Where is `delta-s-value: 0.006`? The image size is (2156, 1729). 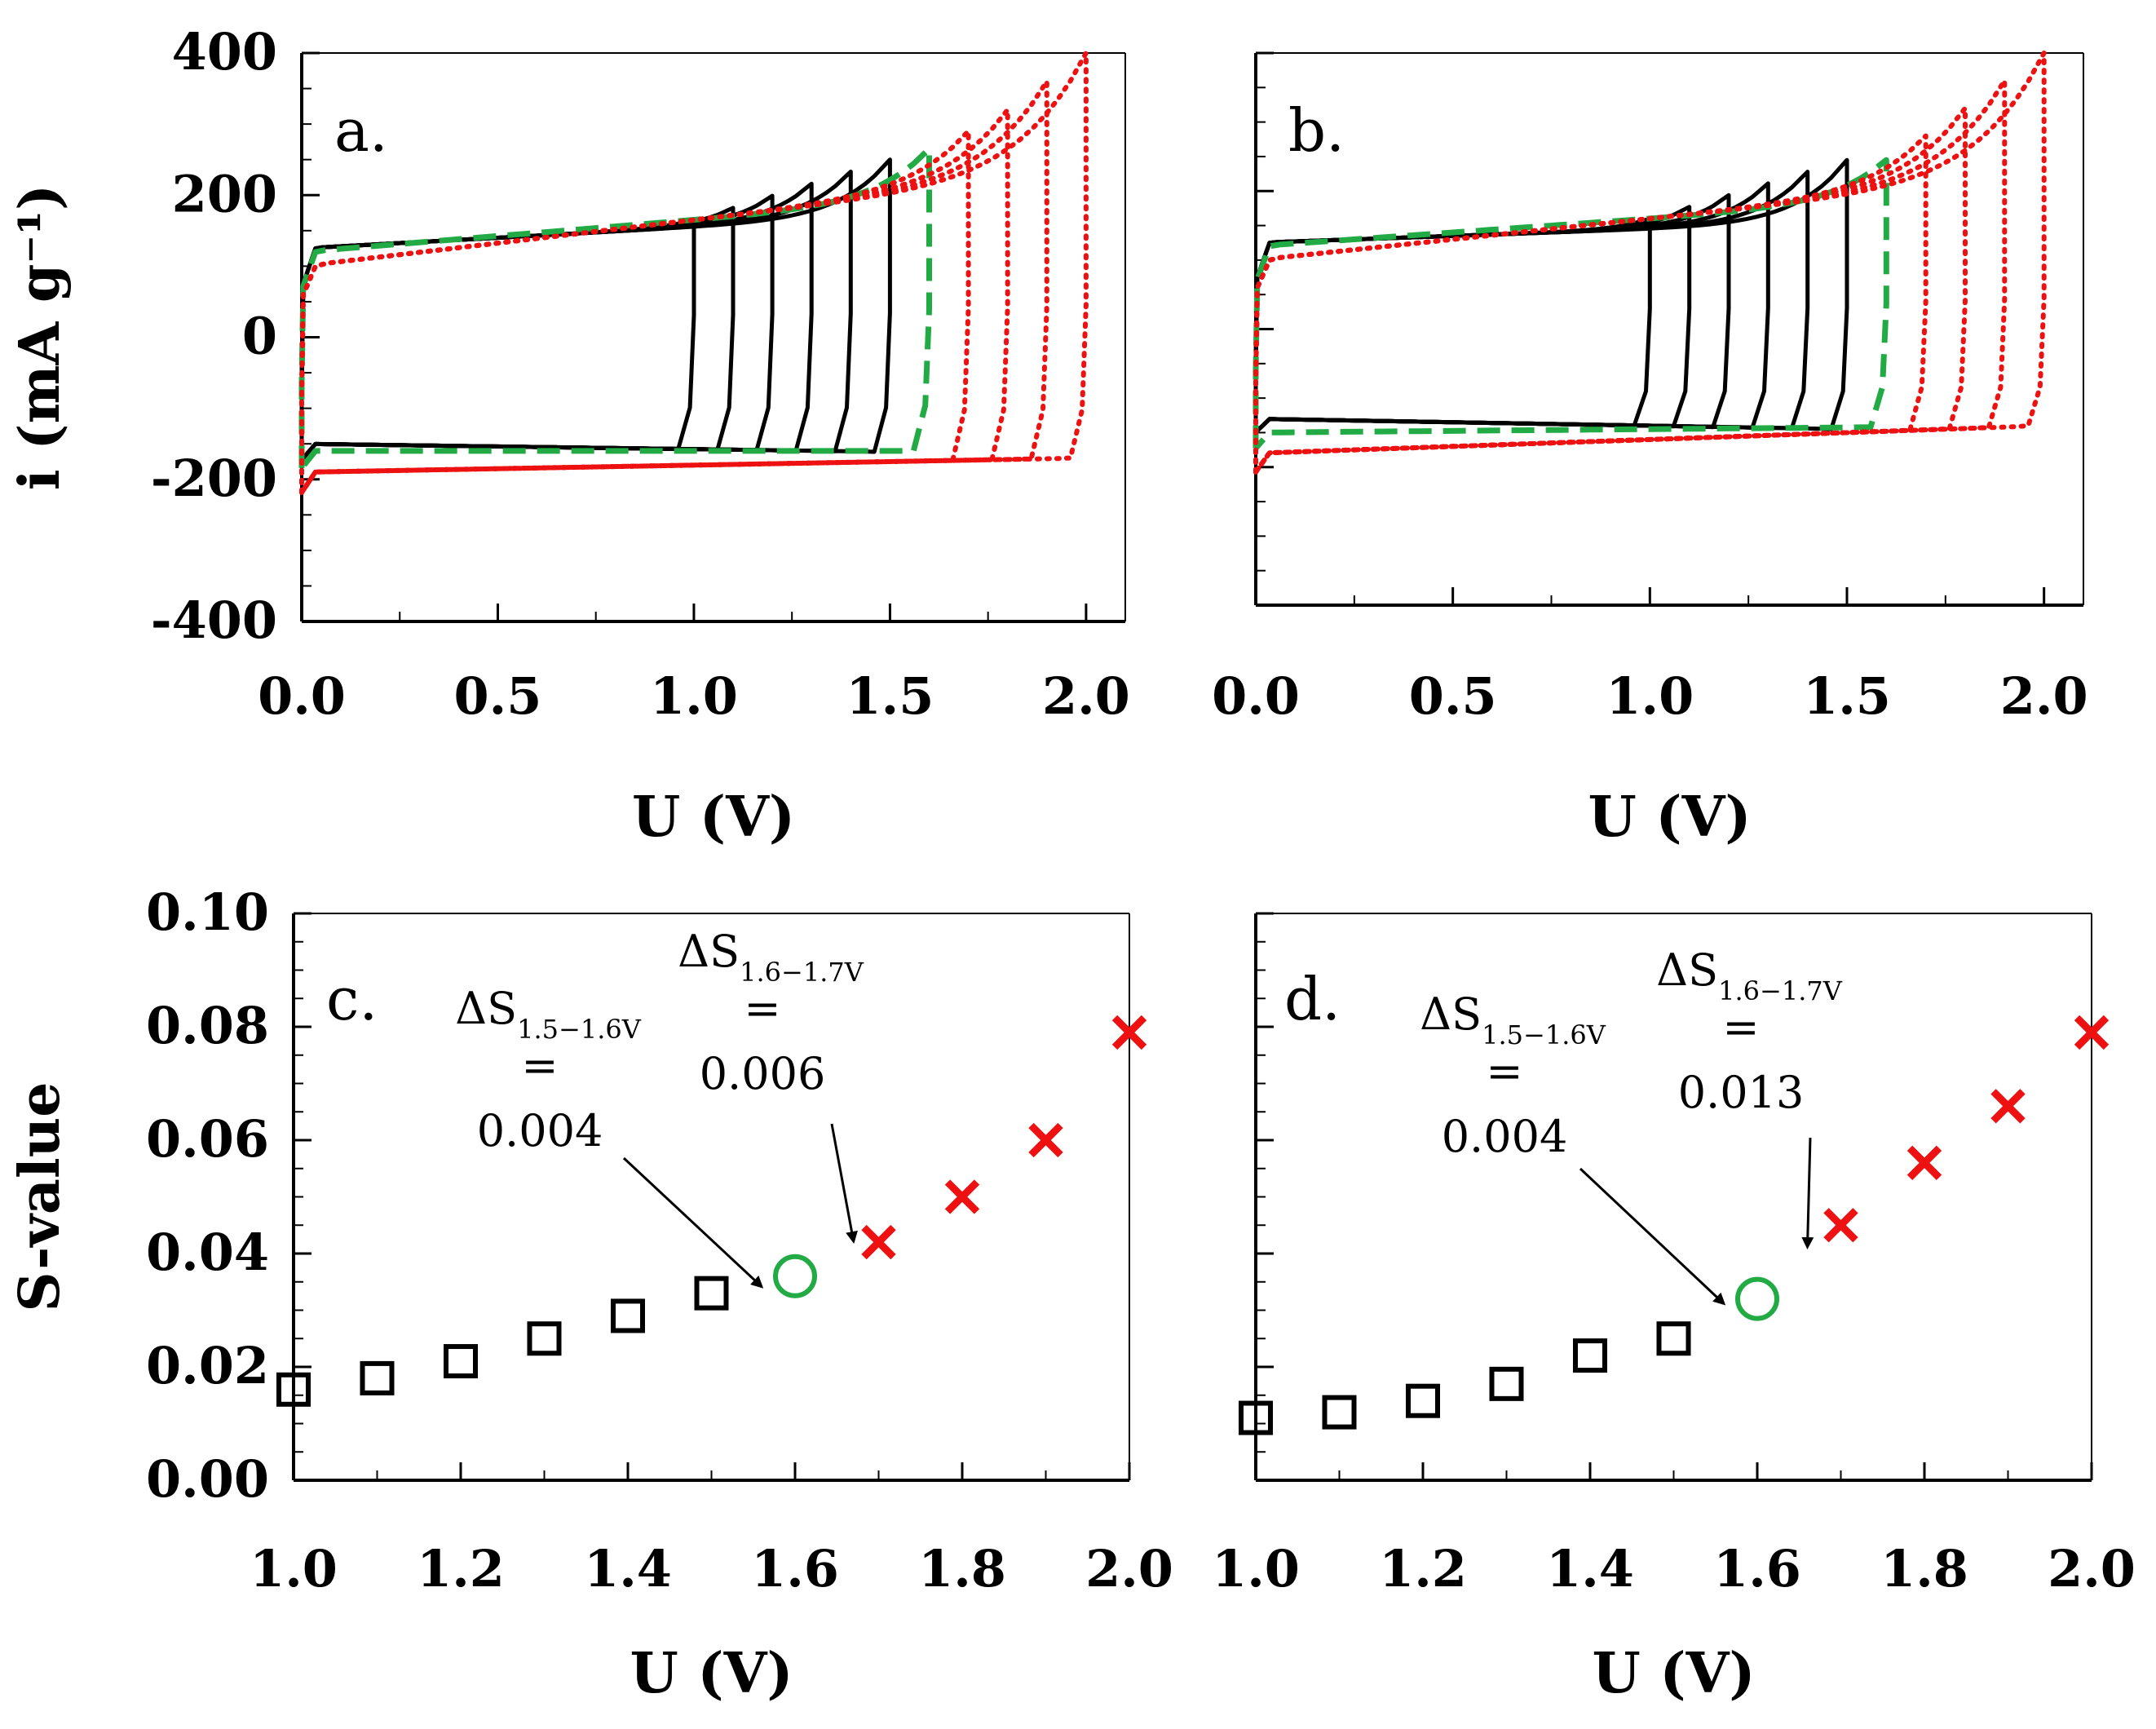
delta-s-value: 0.006 is located at coordinates (763, 1073).